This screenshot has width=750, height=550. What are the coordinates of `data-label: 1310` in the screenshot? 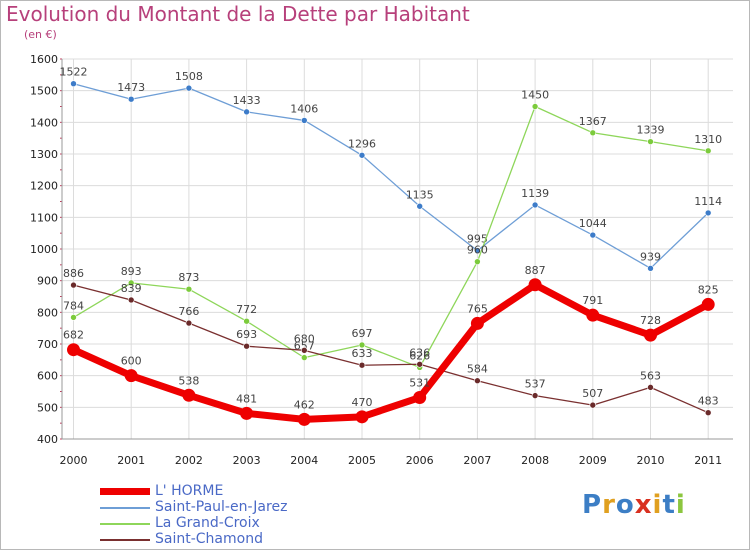 It's located at (708, 139).